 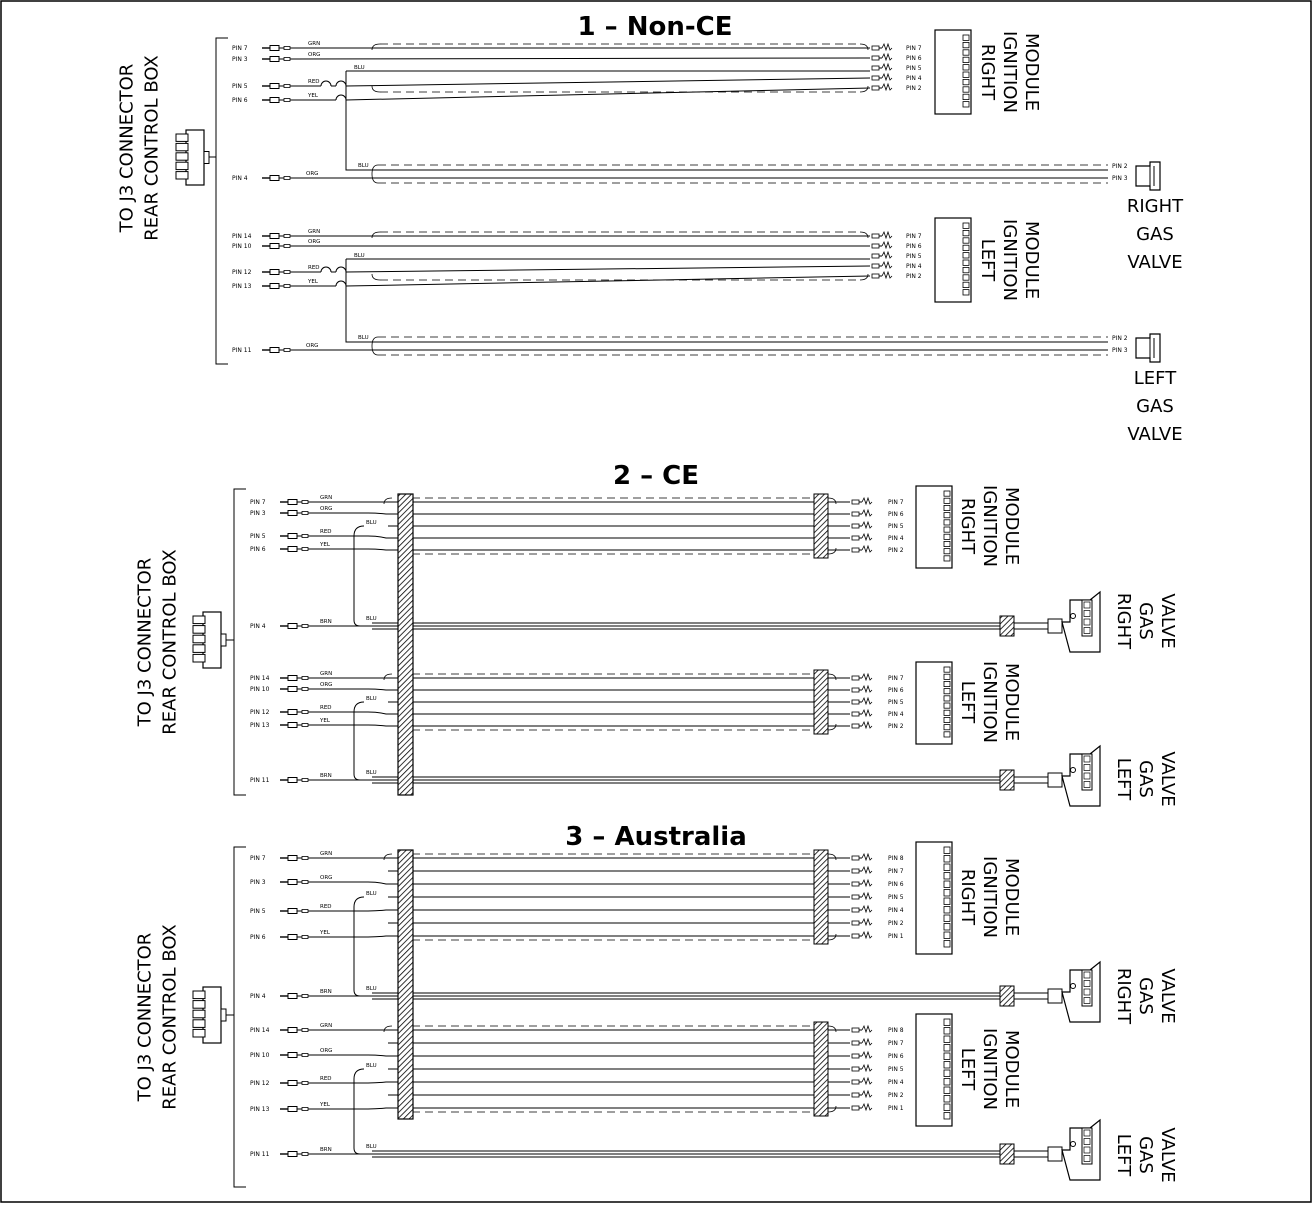 What do you see at coordinates (258, 882) in the screenshot?
I see `pin-label: PIN 3` at bounding box center [258, 882].